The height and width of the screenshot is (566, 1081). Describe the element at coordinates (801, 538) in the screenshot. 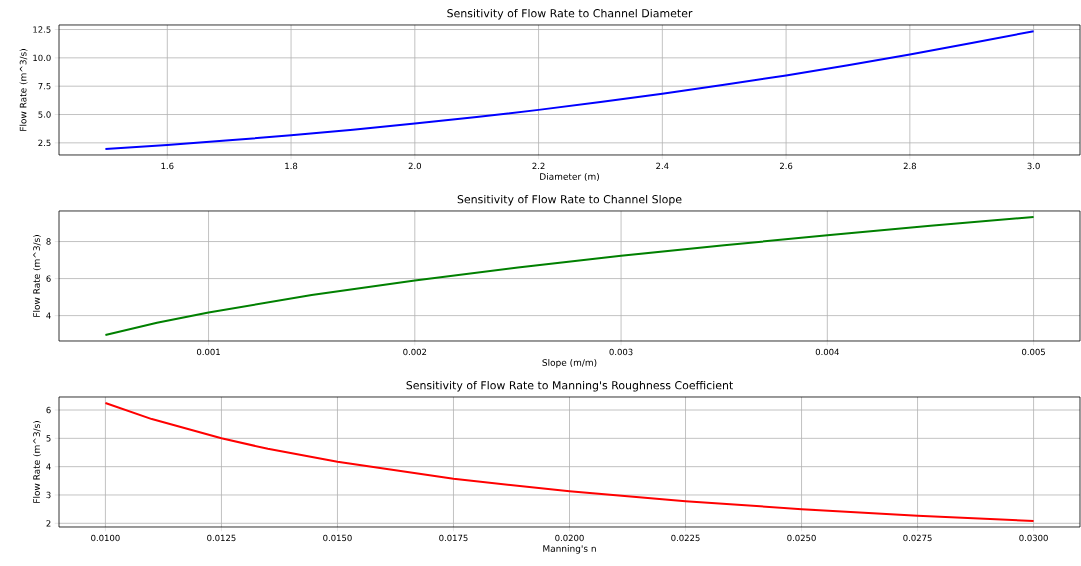

I see `x-tick-label: 0.0250` at that location.